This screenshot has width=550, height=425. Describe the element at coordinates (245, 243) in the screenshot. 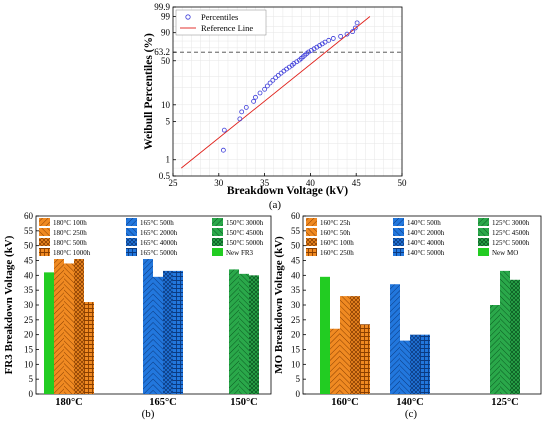

I see `legend-label: 150°C 5000h` at that location.